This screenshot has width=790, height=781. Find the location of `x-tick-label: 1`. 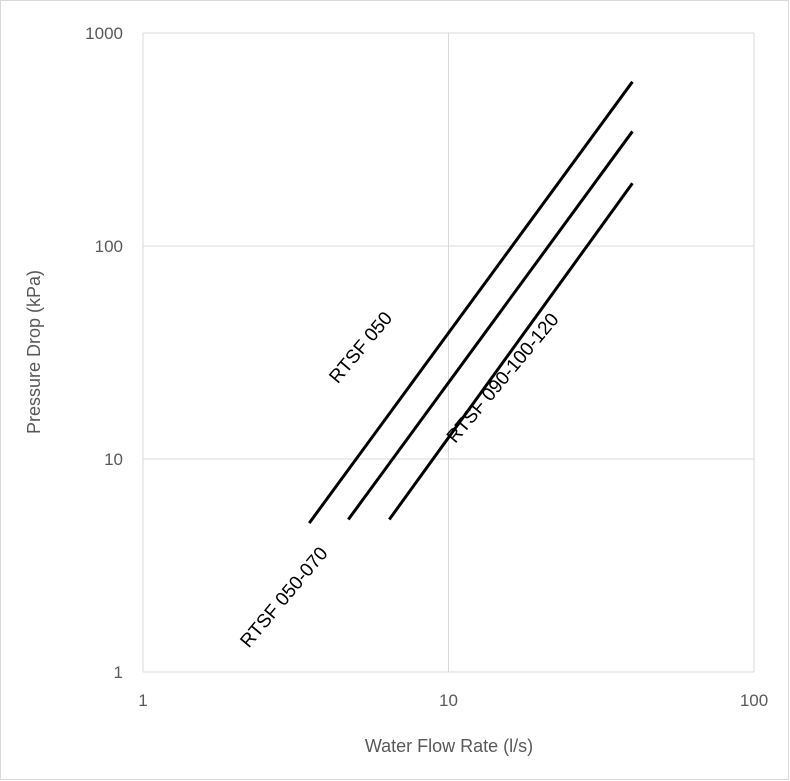

x-tick-label: 1 is located at coordinates (142, 700).